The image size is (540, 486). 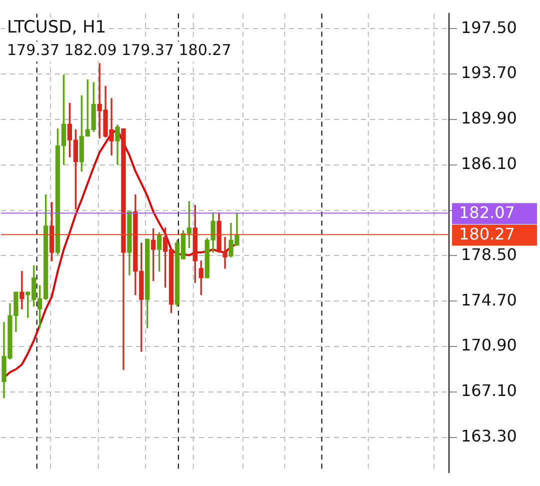 I want to click on y-tick-label: 178.50, so click(x=489, y=254).